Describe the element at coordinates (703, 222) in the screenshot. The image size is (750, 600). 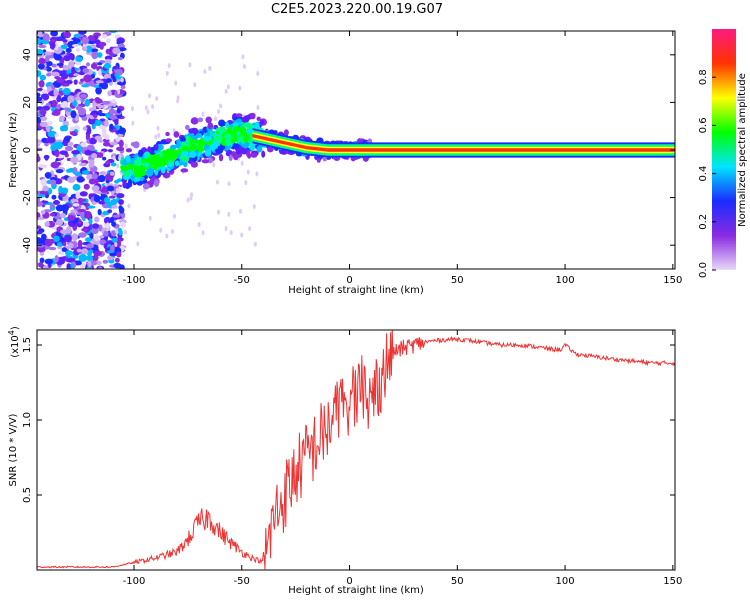
I see `colorbar-tick-label: 0.2` at that location.